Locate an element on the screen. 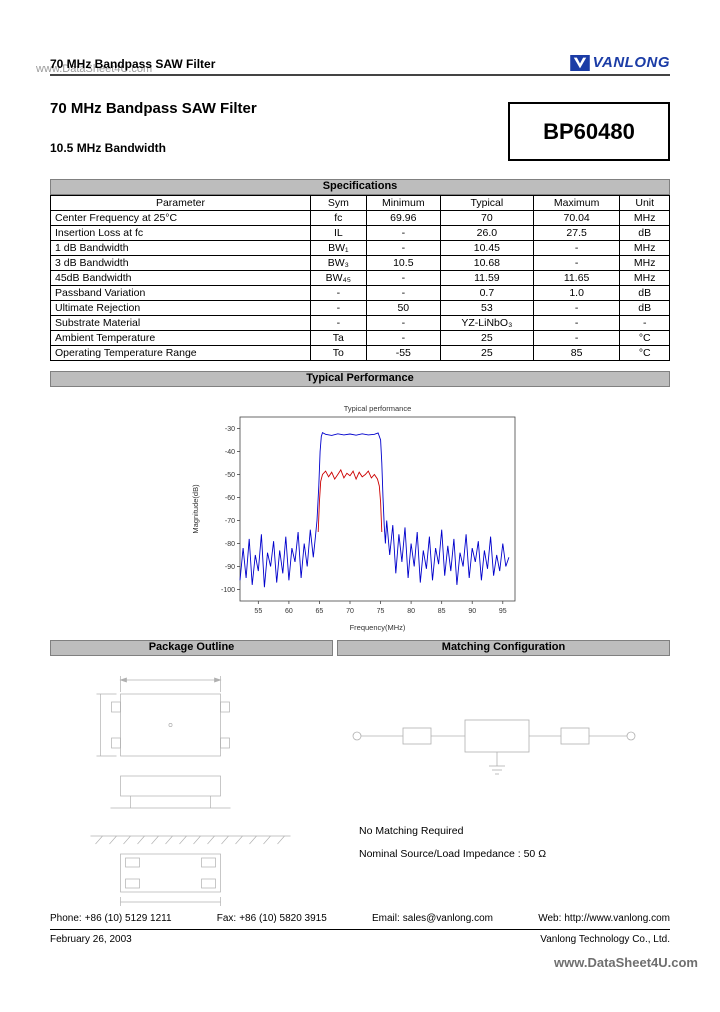  email-item: Email: sales@vanlong.com is located at coordinates (432, 918).